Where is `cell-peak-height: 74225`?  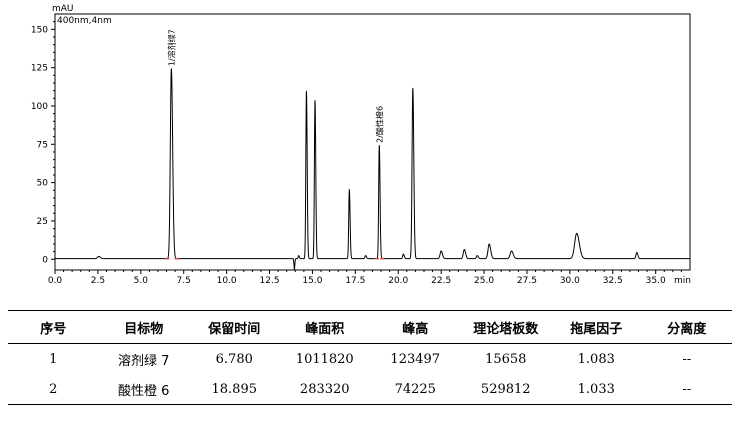
cell-peak-height: 74225 is located at coordinates (415, 389).